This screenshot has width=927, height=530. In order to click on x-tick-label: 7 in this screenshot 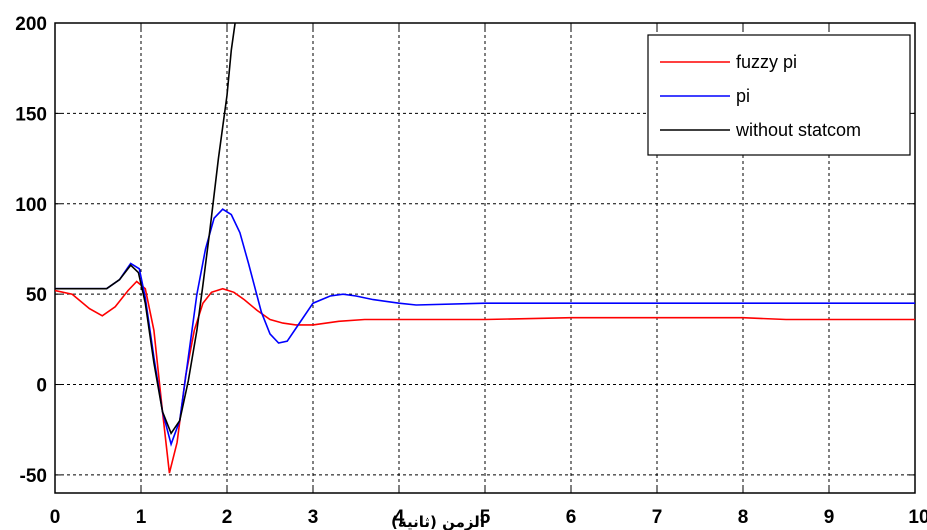, I will do `click(657, 517)`.